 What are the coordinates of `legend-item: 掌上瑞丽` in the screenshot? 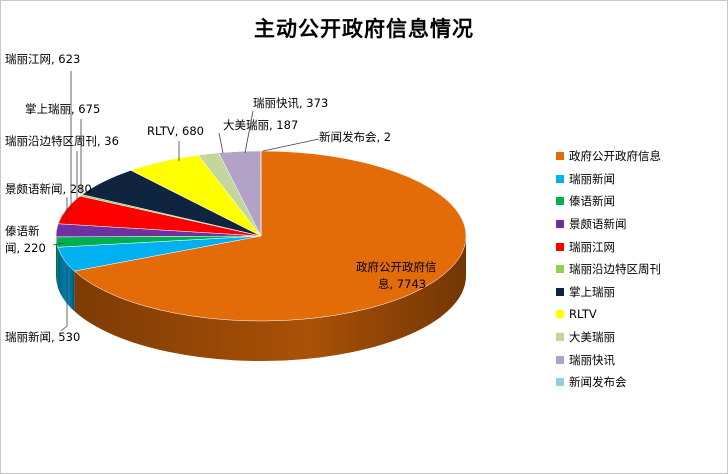 It's located at (638, 292).